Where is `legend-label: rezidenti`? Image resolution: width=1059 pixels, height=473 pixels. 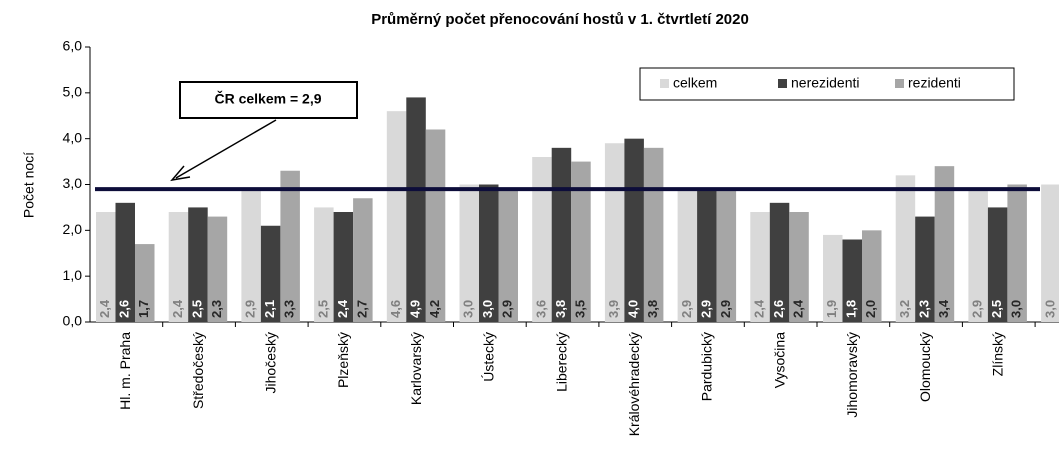
legend-label: rezidenti is located at coordinates (934, 83).